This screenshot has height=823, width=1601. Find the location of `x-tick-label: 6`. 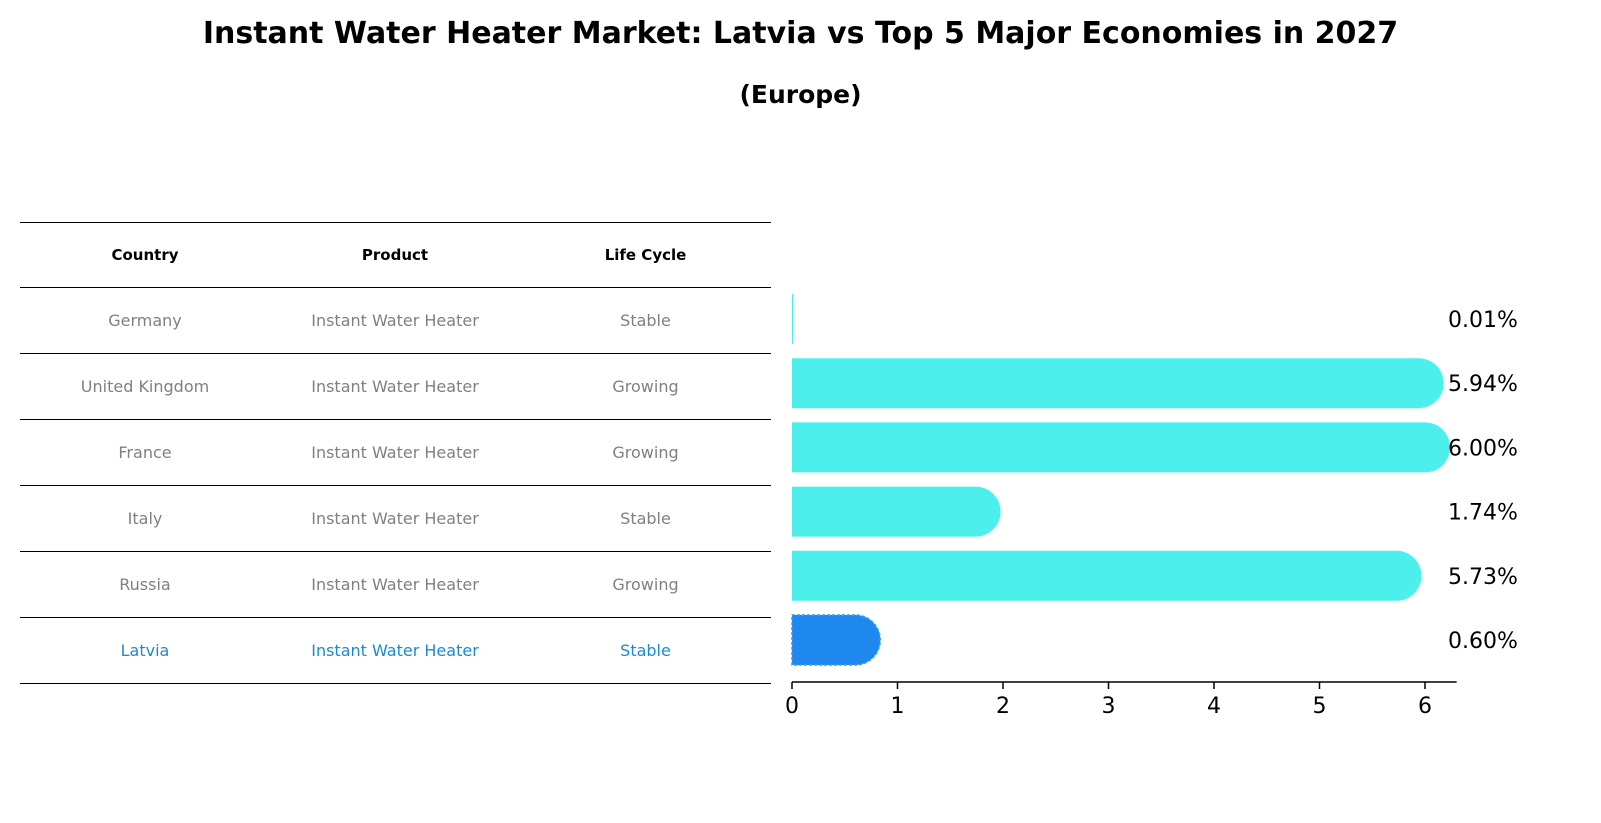

x-tick-label: 6 is located at coordinates (1425, 706).